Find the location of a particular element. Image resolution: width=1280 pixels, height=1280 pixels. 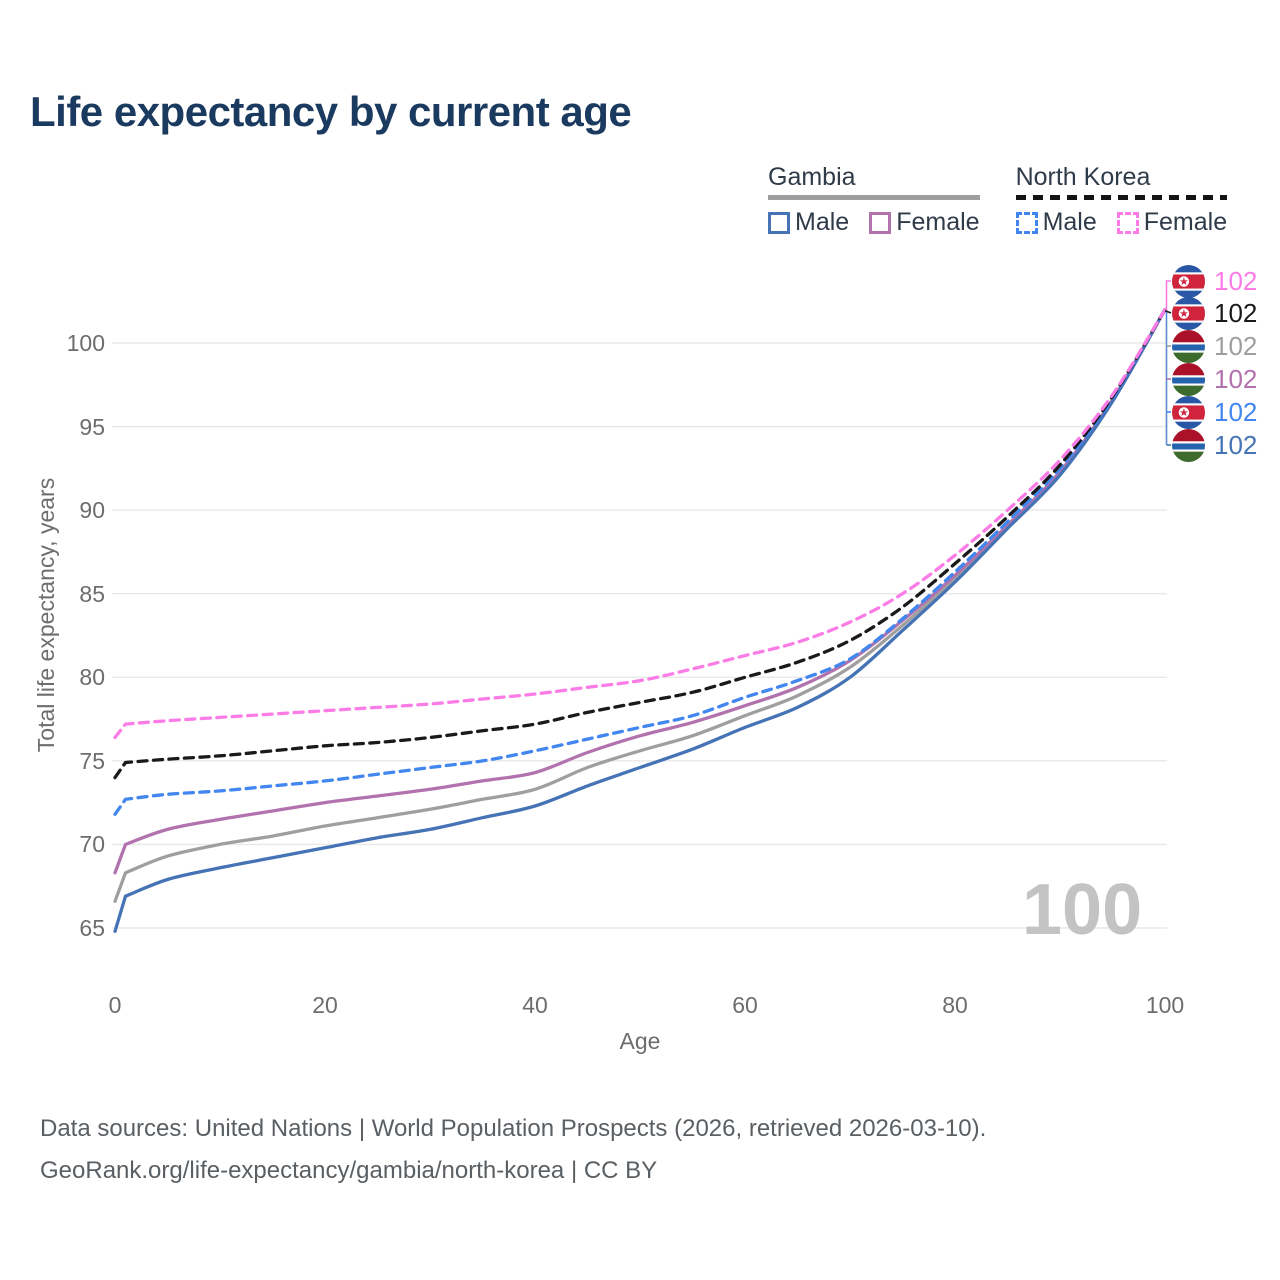

legend-swatch-gambia-female-icon is located at coordinates (880, 222).